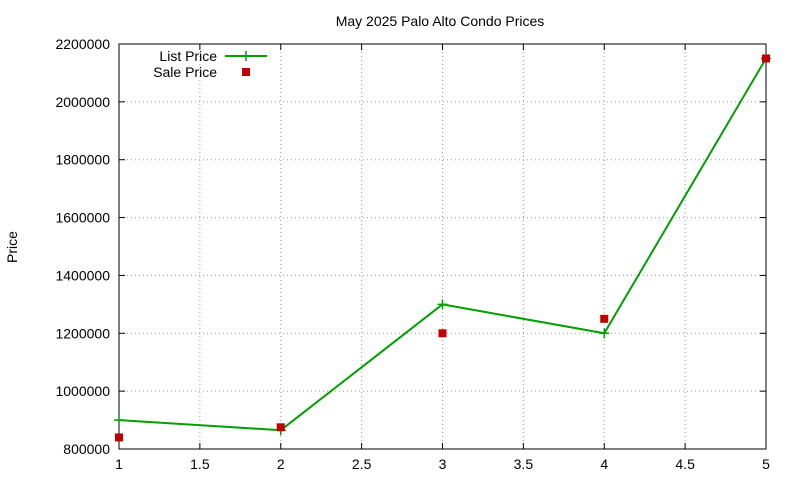 The height and width of the screenshot is (480, 800). Describe the element at coordinates (524, 464) in the screenshot. I see `x-tick-label: 3.5` at that location.